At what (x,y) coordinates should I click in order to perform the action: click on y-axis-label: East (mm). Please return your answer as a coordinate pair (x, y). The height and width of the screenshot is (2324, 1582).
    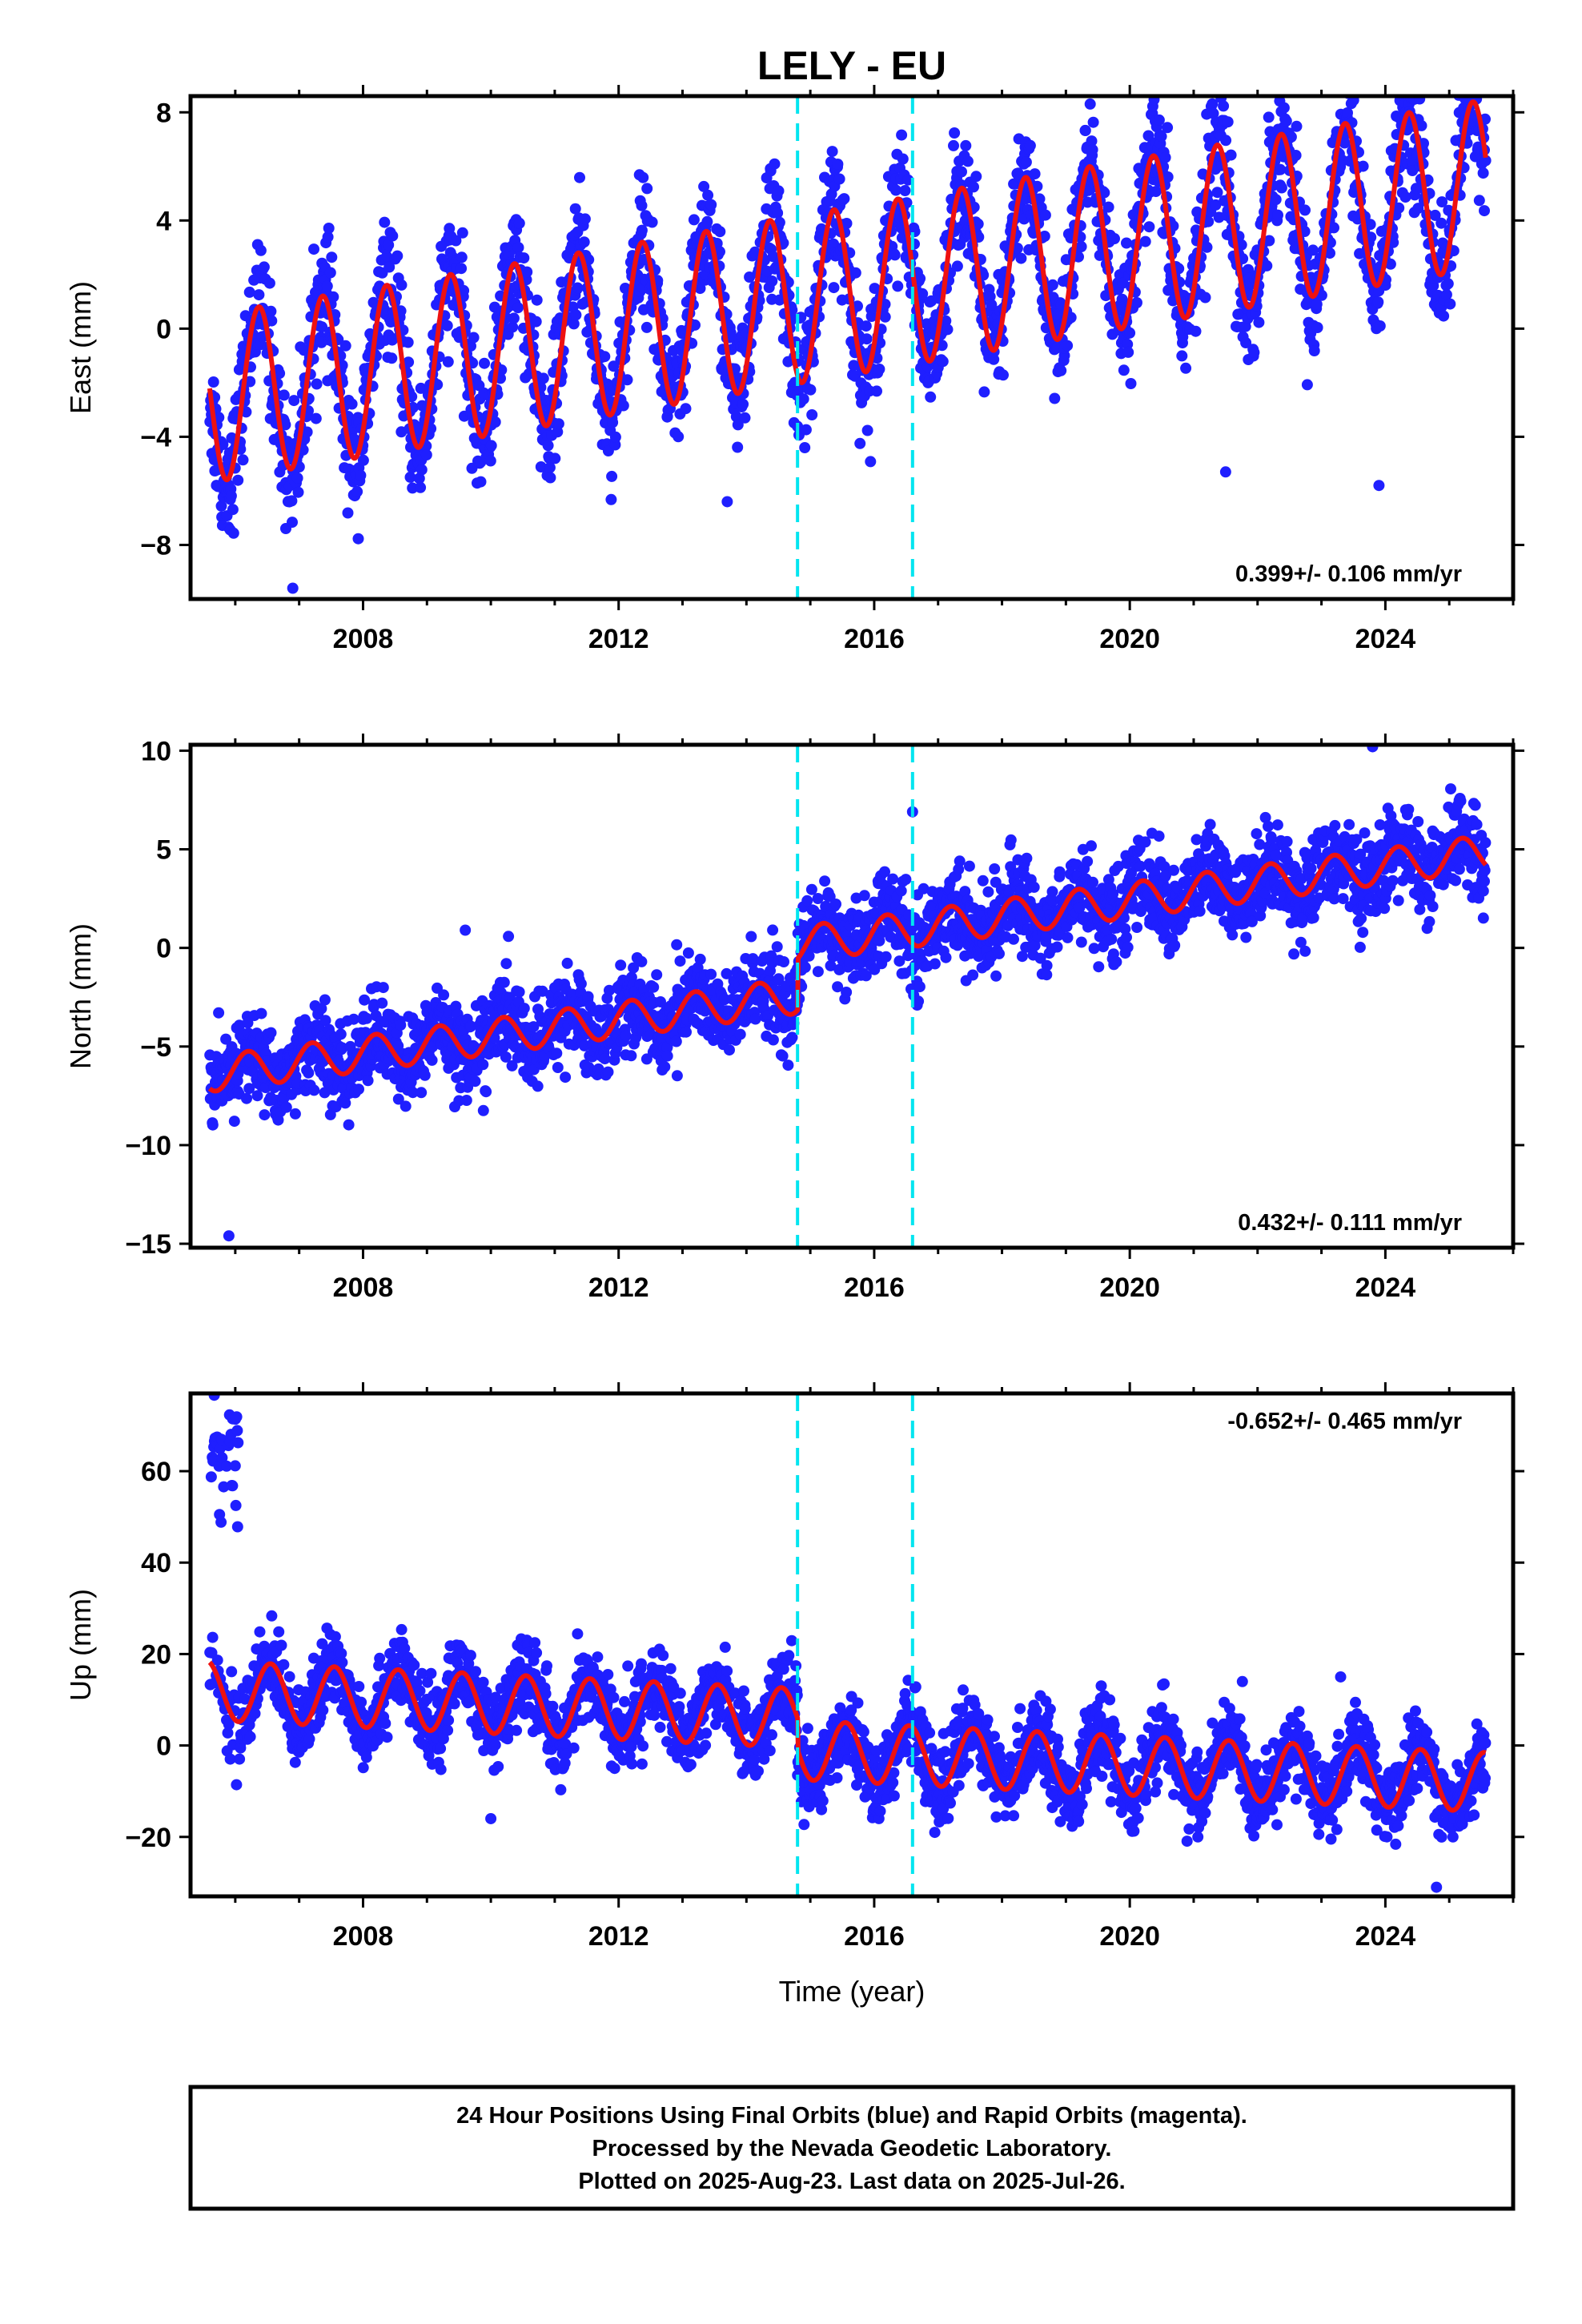
    Looking at the image, I should click on (80, 347).